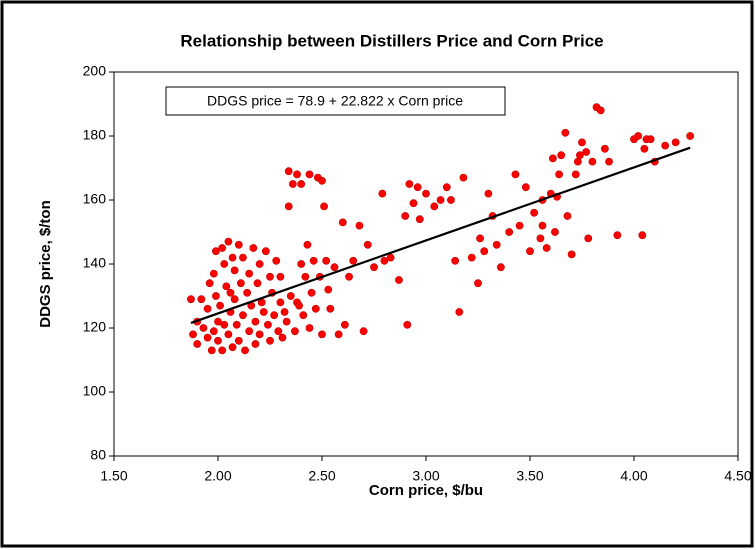  Describe the element at coordinates (426, 490) in the screenshot. I see `x-axis-label: Corn price, $/bu` at that location.